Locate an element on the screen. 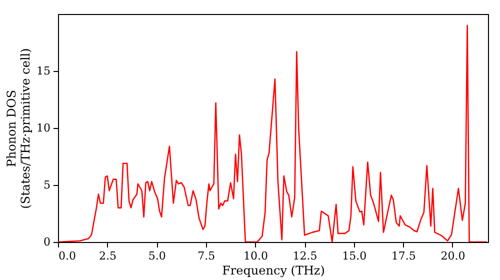  y-tick-label: 15 is located at coordinates (43, 71).